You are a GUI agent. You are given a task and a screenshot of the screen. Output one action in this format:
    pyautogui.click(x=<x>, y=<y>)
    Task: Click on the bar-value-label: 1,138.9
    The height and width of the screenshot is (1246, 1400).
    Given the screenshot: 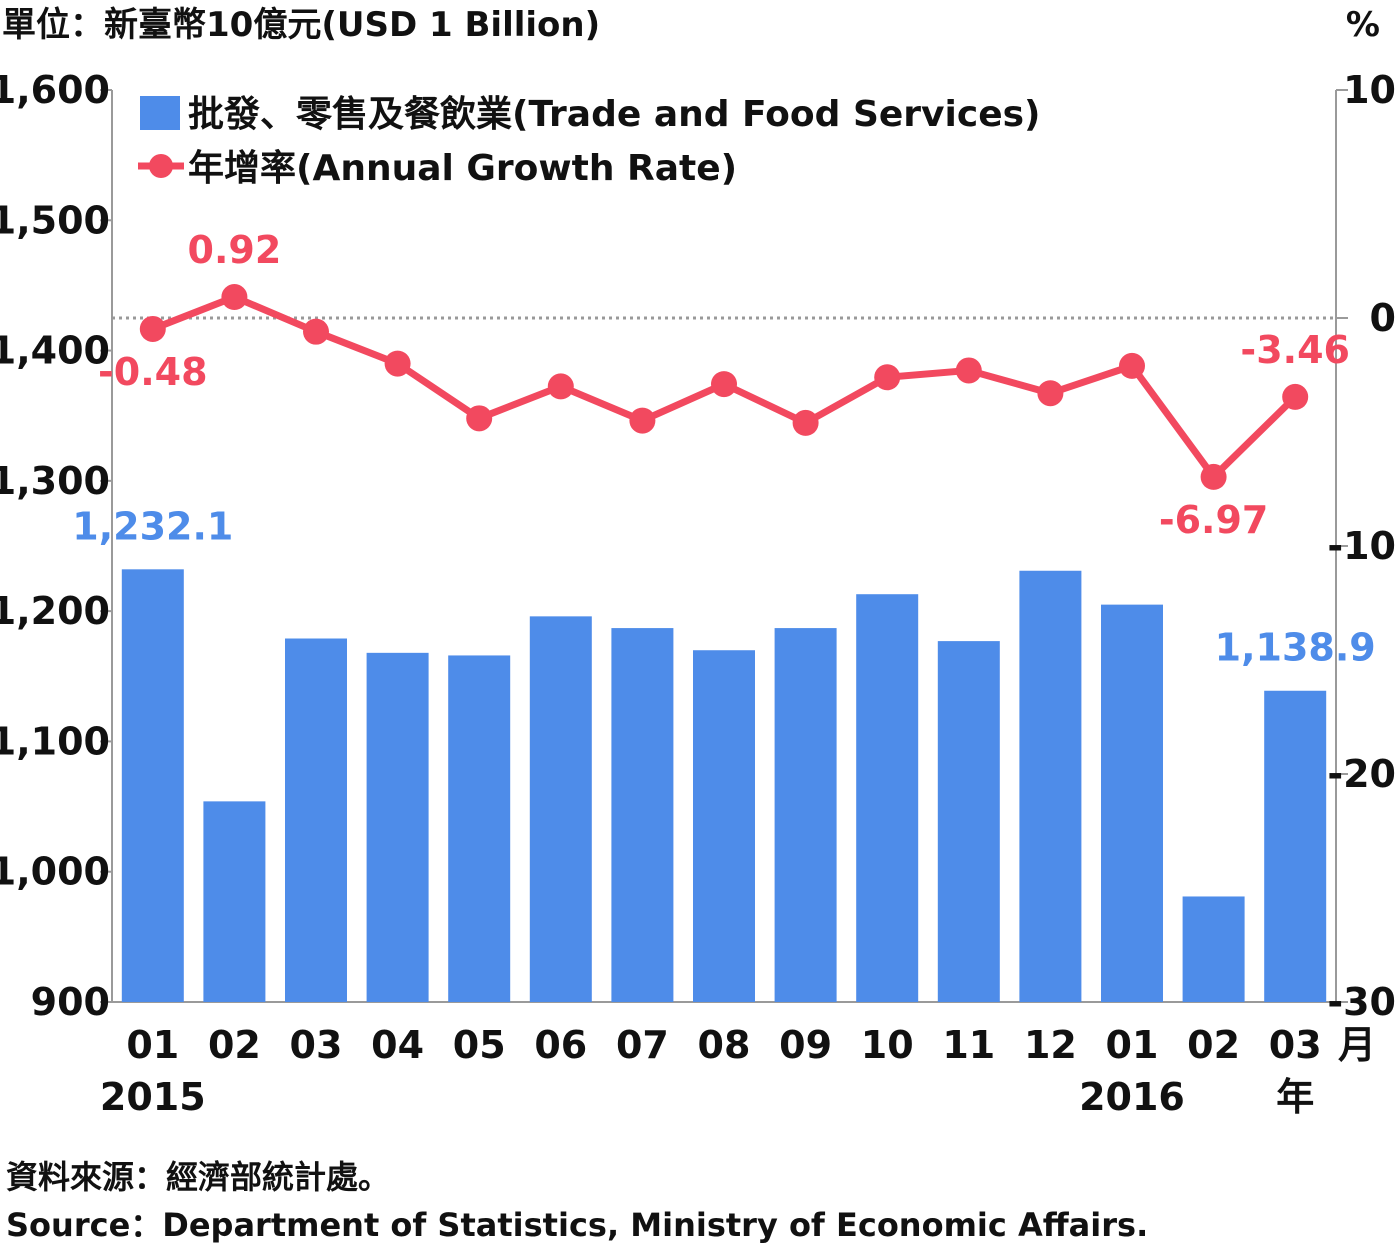 What is the action you would take?
    pyautogui.click(x=1295, y=648)
    